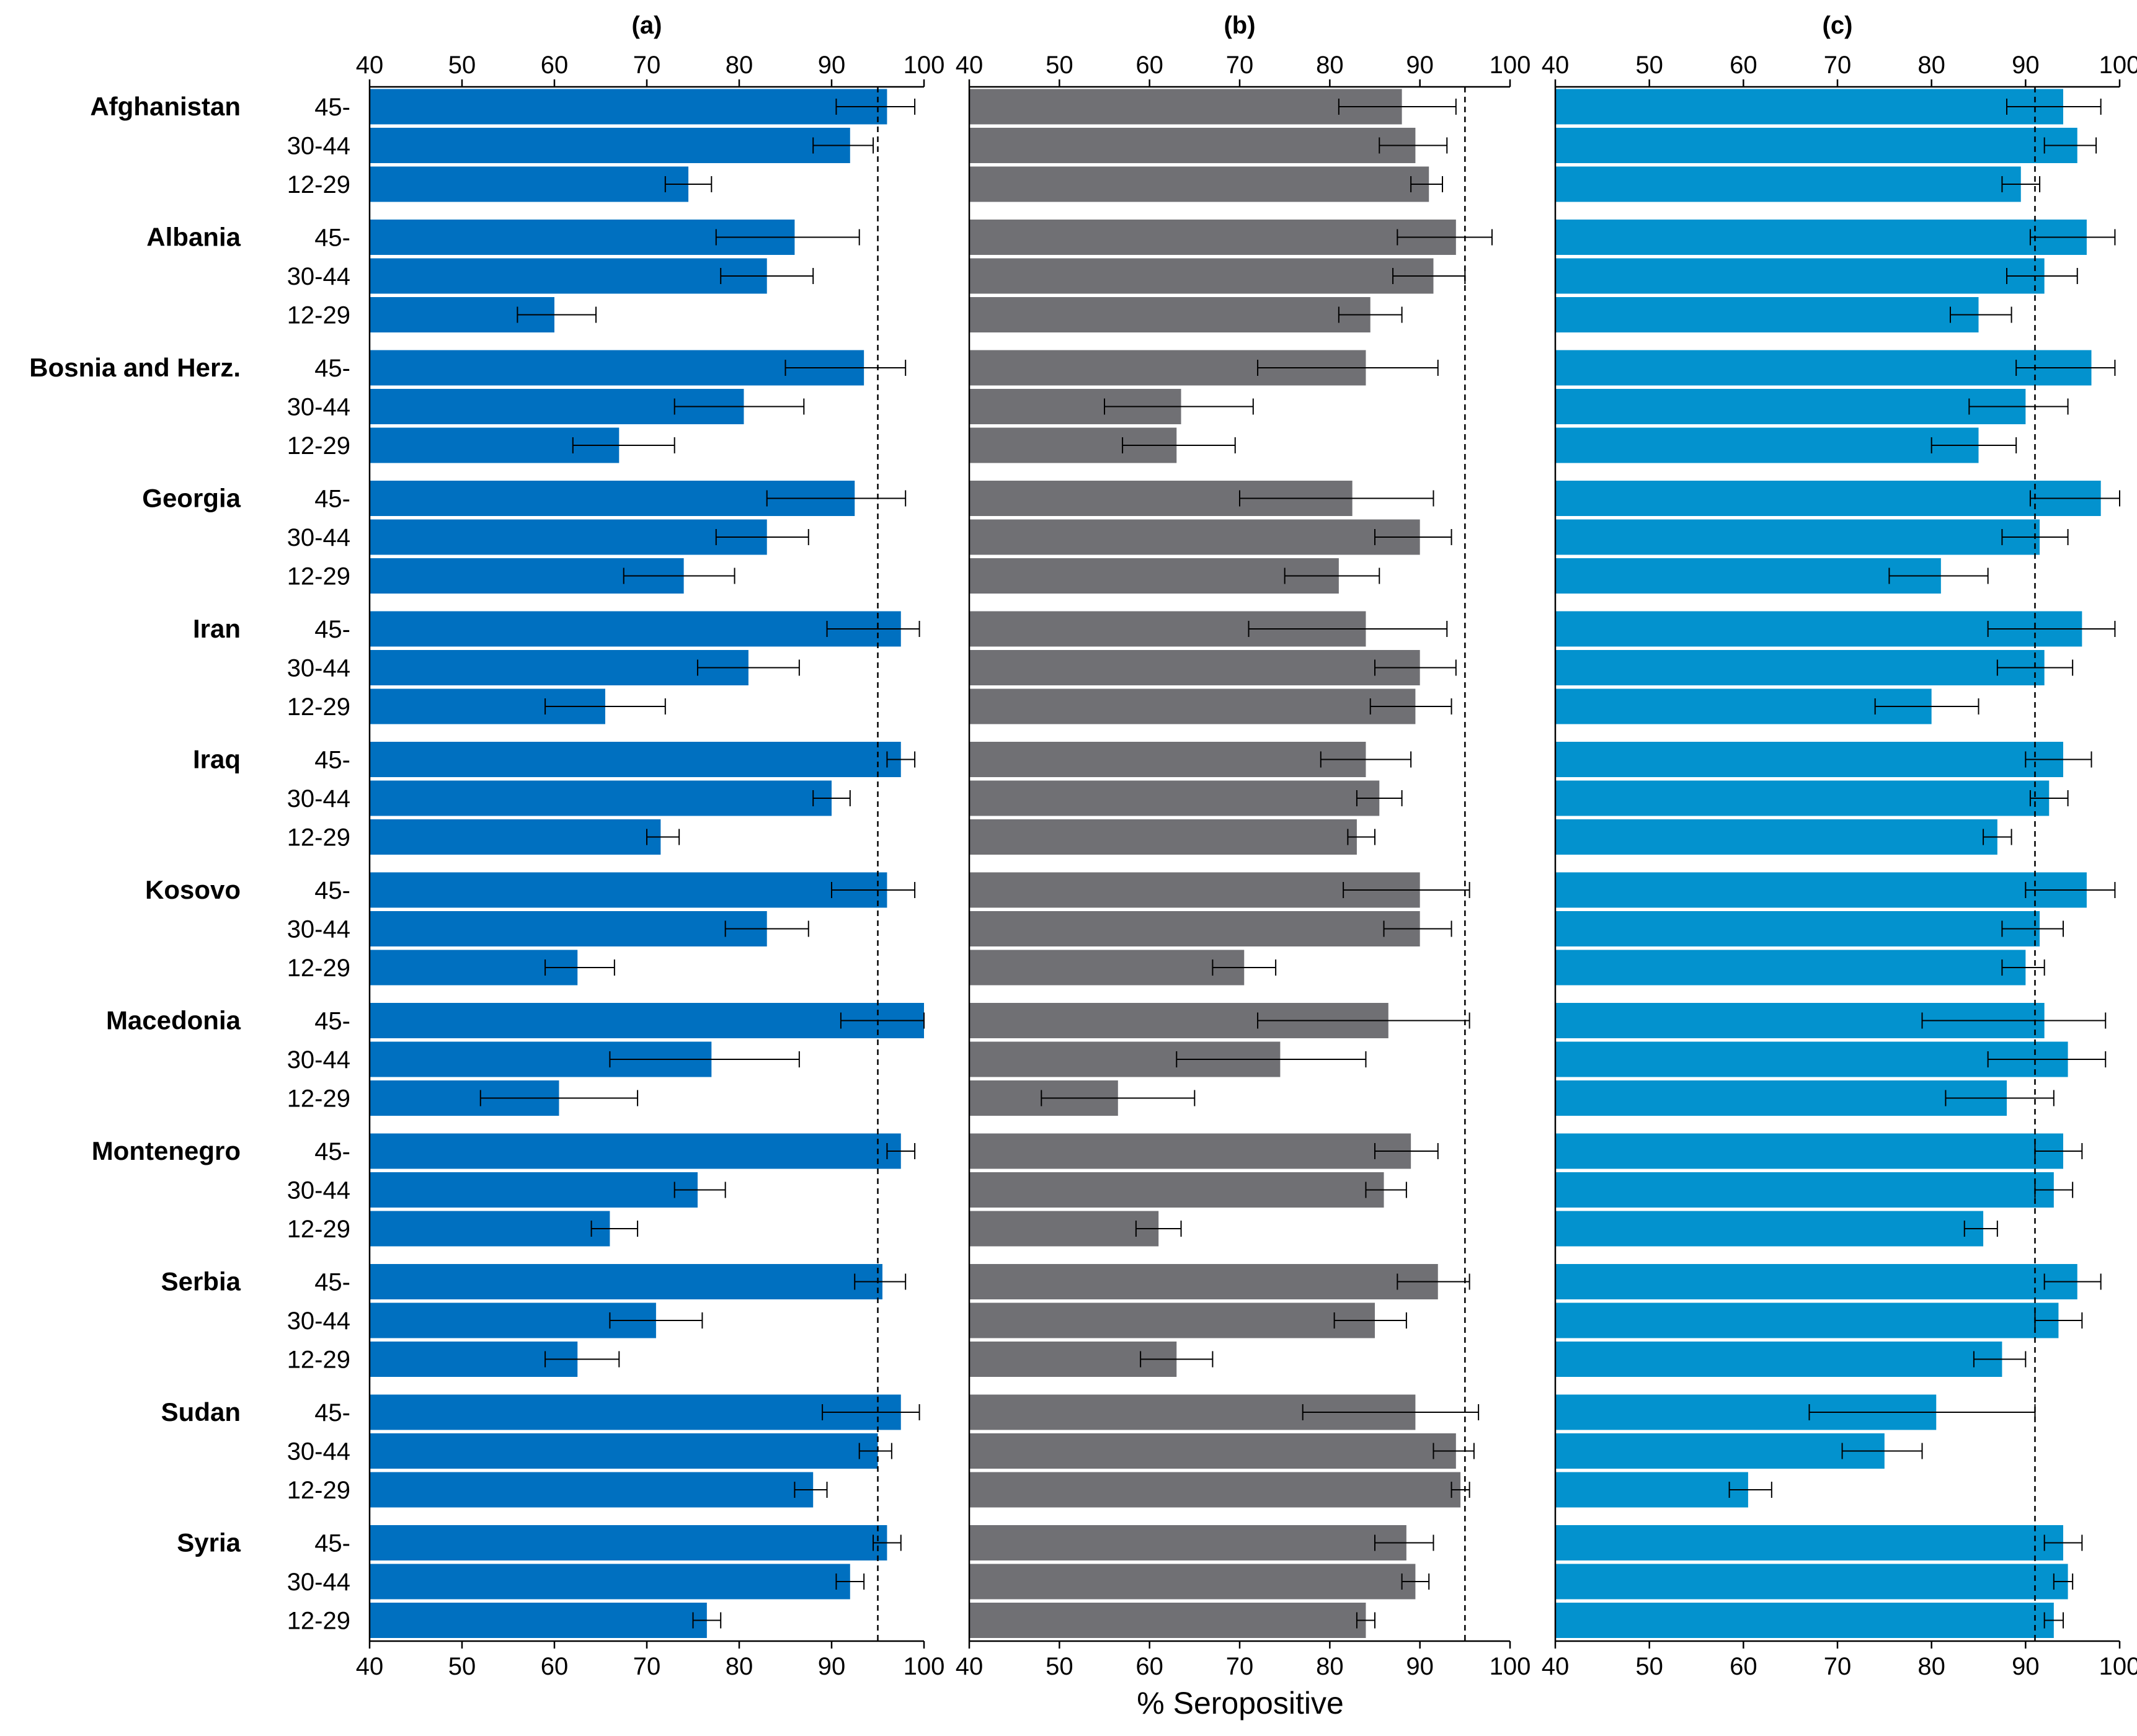 The image size is (2137, 1736). I want to click on country-label: Iran, so click(217, 628).